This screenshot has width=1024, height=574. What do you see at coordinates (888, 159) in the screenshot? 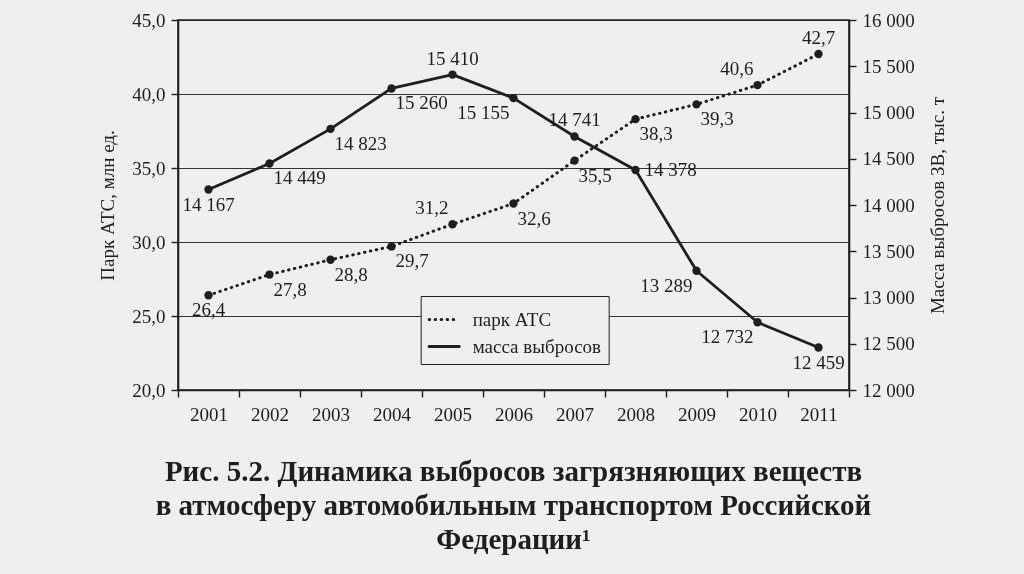
I see `y2-tick-label: 14 500` at bounding box center [888, 159].